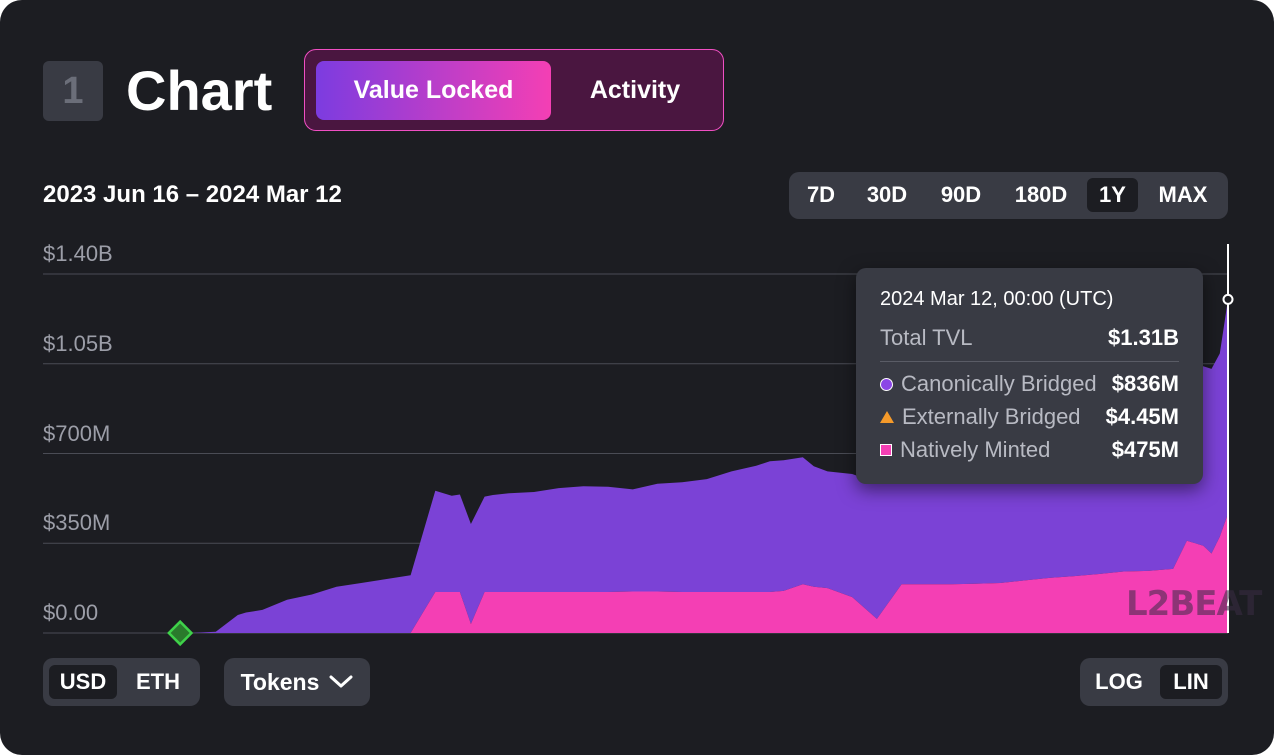  Describe the element at coordinates (926, 337) in the screenshot. I see `tooltip-total-label: Total TVL` at that location.